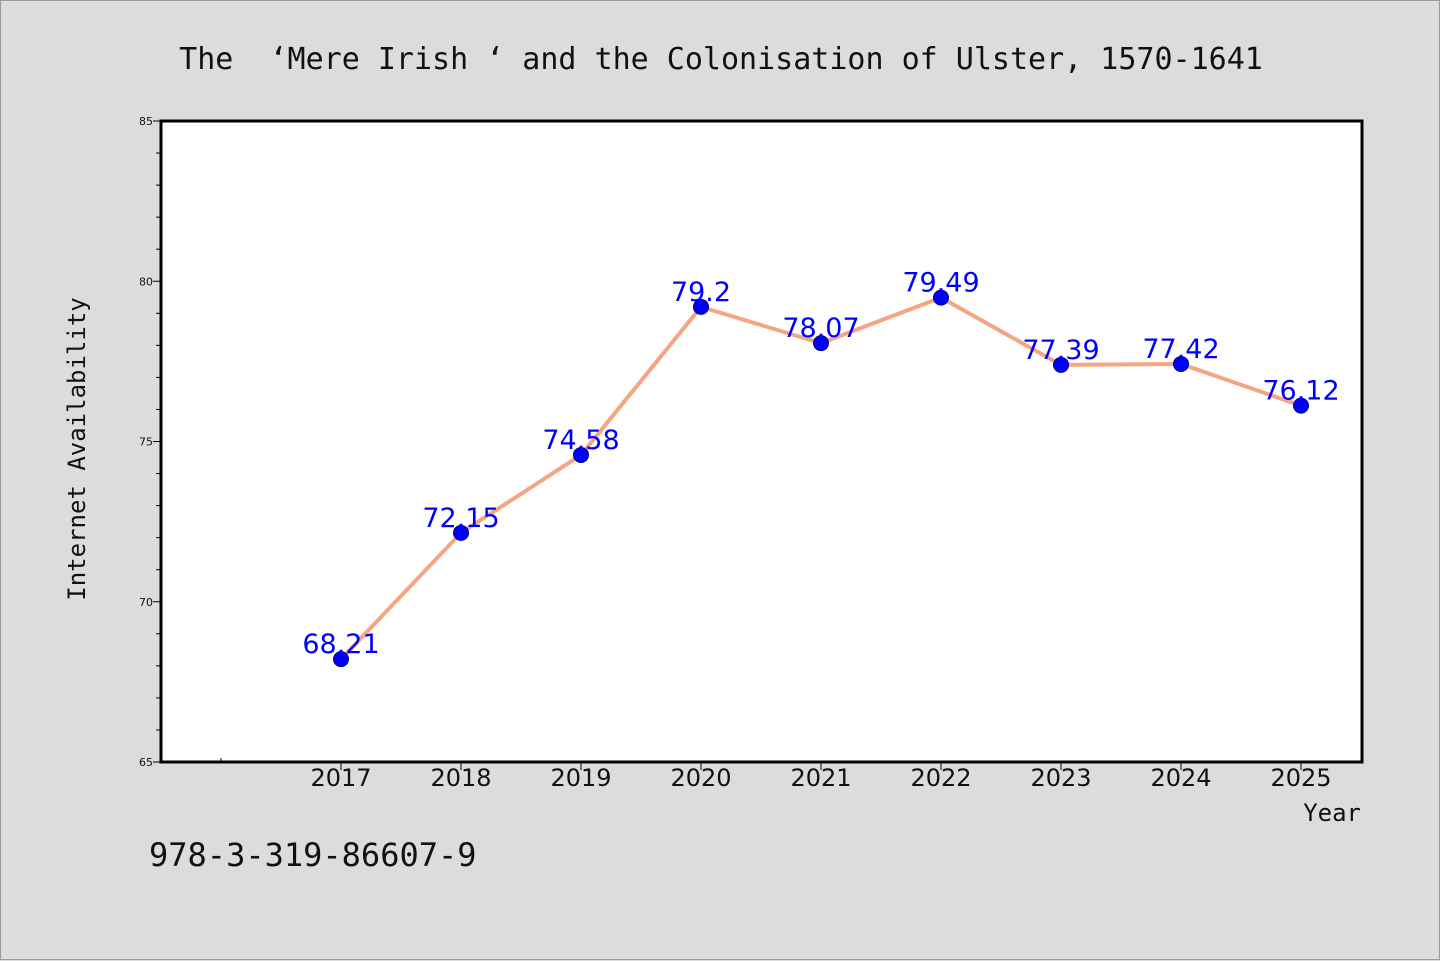 The image size is (1440, 961). What do you see at coordinates (77, 448) in the screenshot?
I see `y-axis-title: Internet Availability` at bounding box center [77, 448].